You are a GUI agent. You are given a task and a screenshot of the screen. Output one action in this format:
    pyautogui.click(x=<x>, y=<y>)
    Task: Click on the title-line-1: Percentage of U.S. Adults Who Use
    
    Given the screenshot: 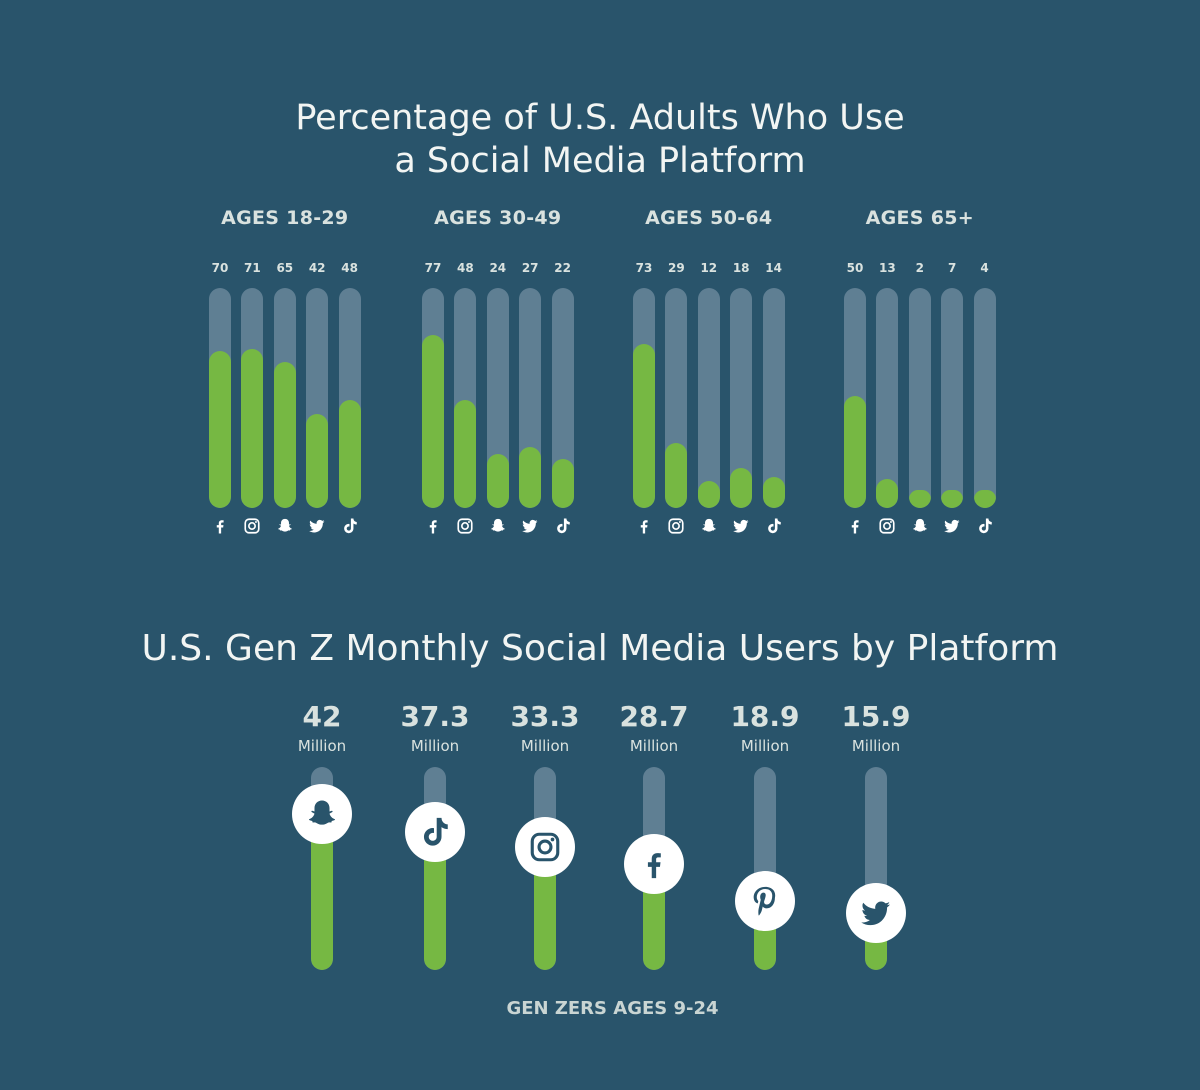 What is the action you would take?
    pyautogui.click(x=600, y=118)
    